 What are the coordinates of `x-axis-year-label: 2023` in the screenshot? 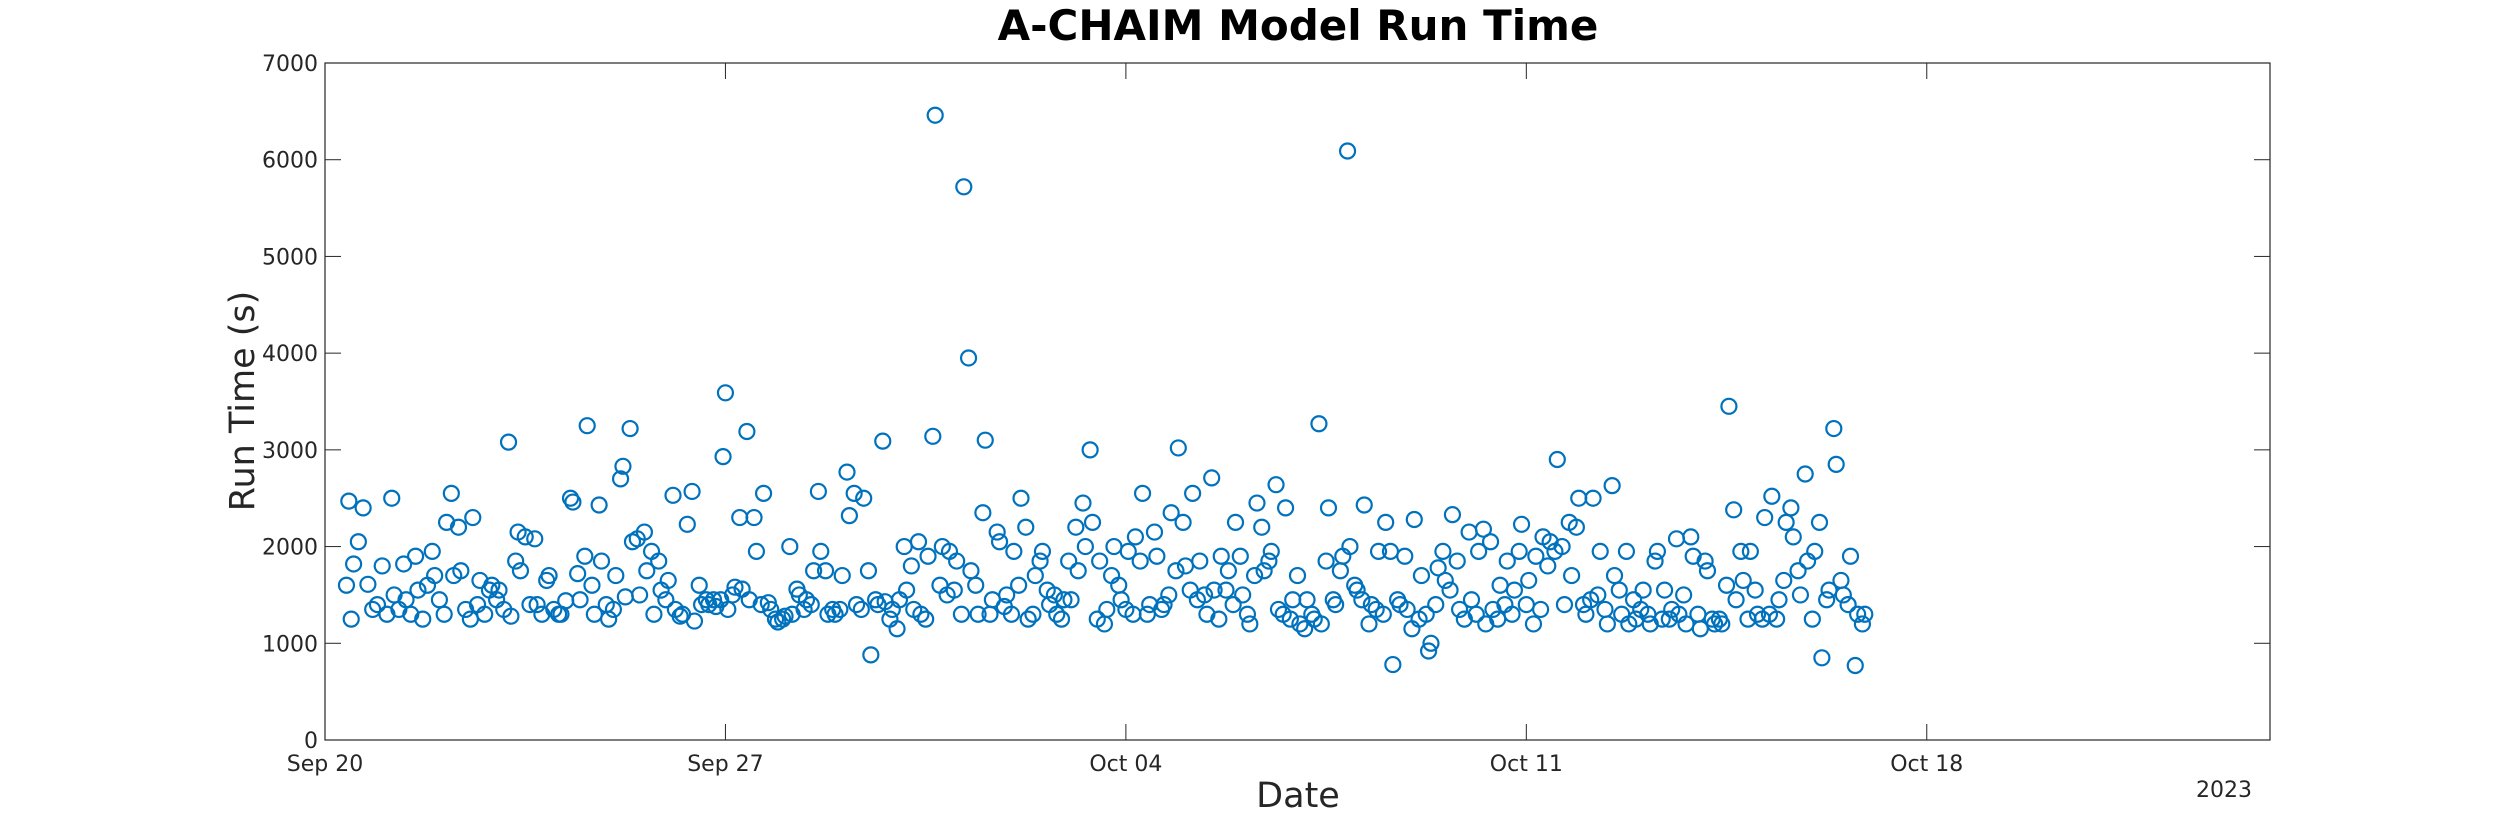 It's located at (2224, 790).